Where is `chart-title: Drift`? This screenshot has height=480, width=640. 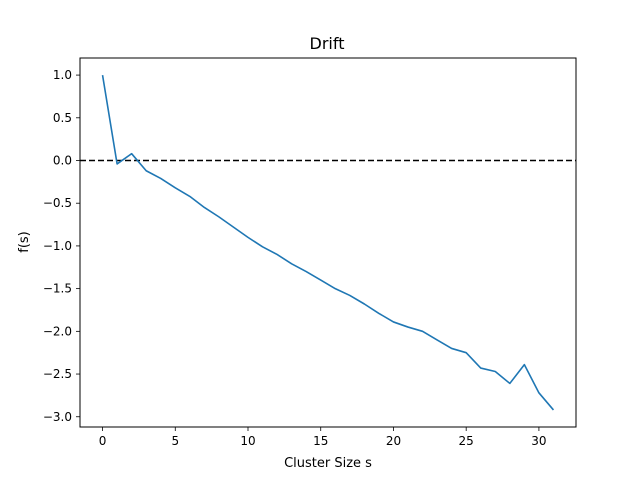 chart-title: Drift is located at coordinates (327, 43).